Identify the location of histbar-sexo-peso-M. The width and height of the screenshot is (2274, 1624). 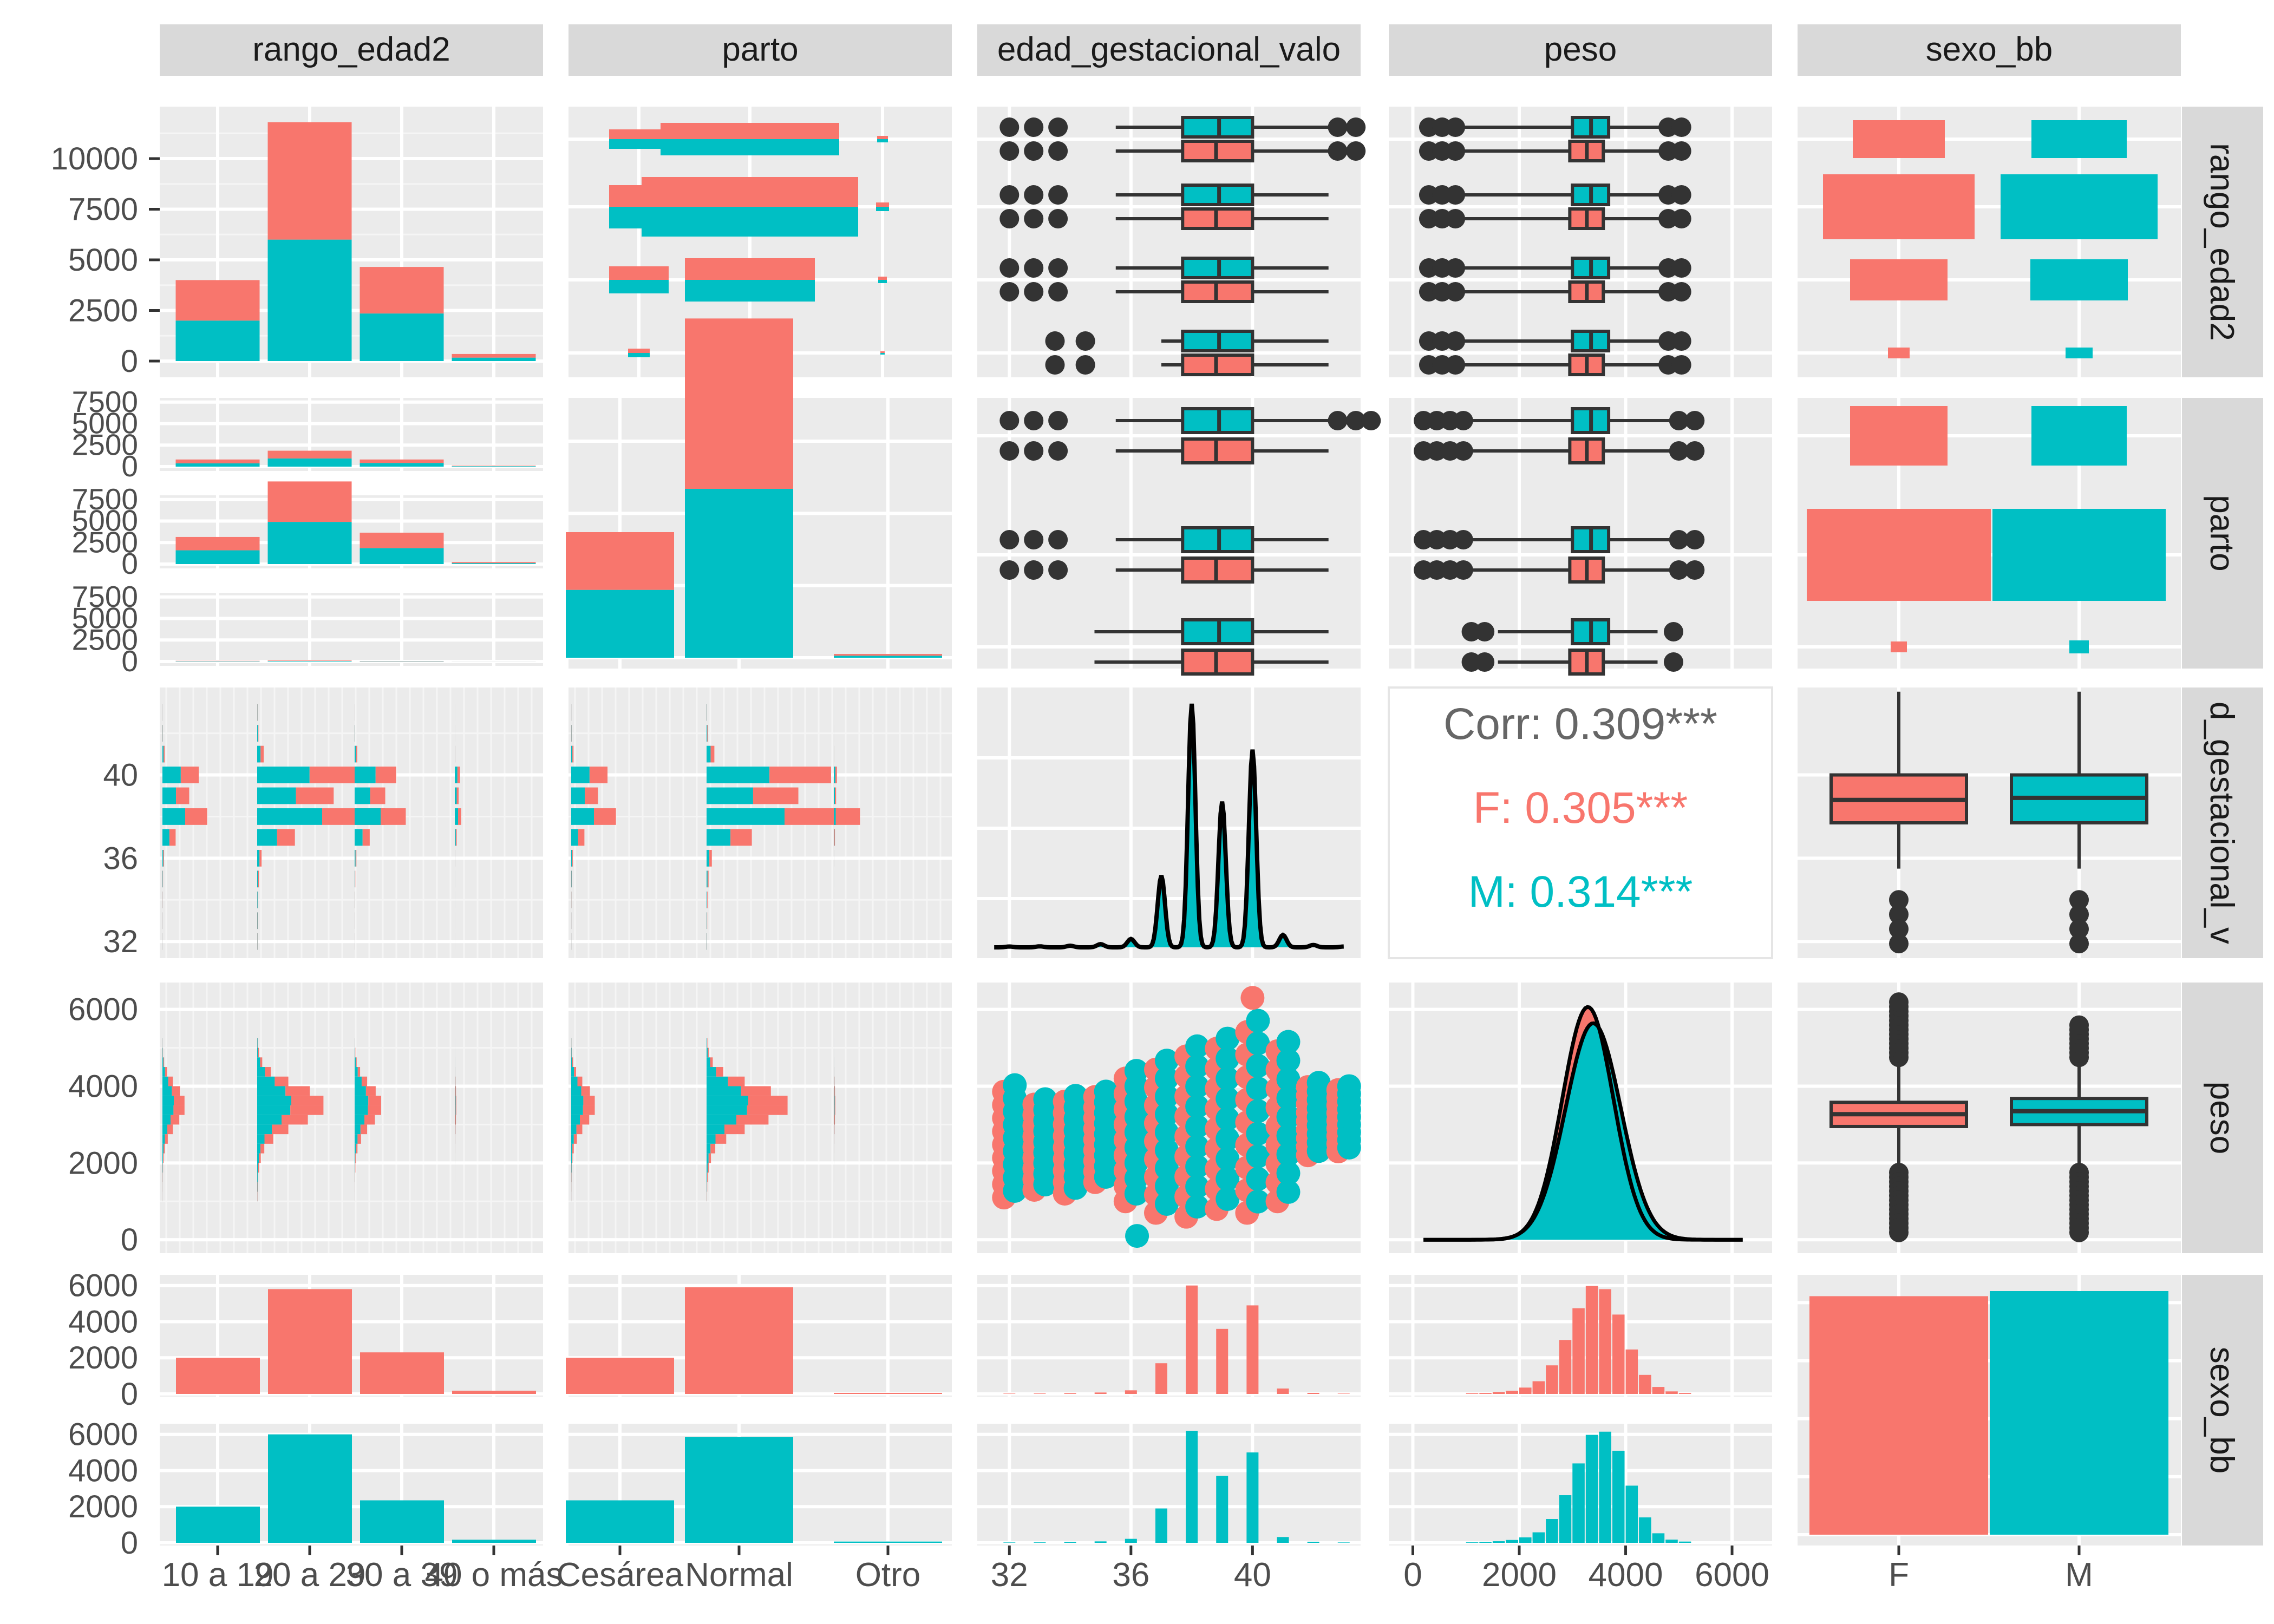
(1645, 1530).